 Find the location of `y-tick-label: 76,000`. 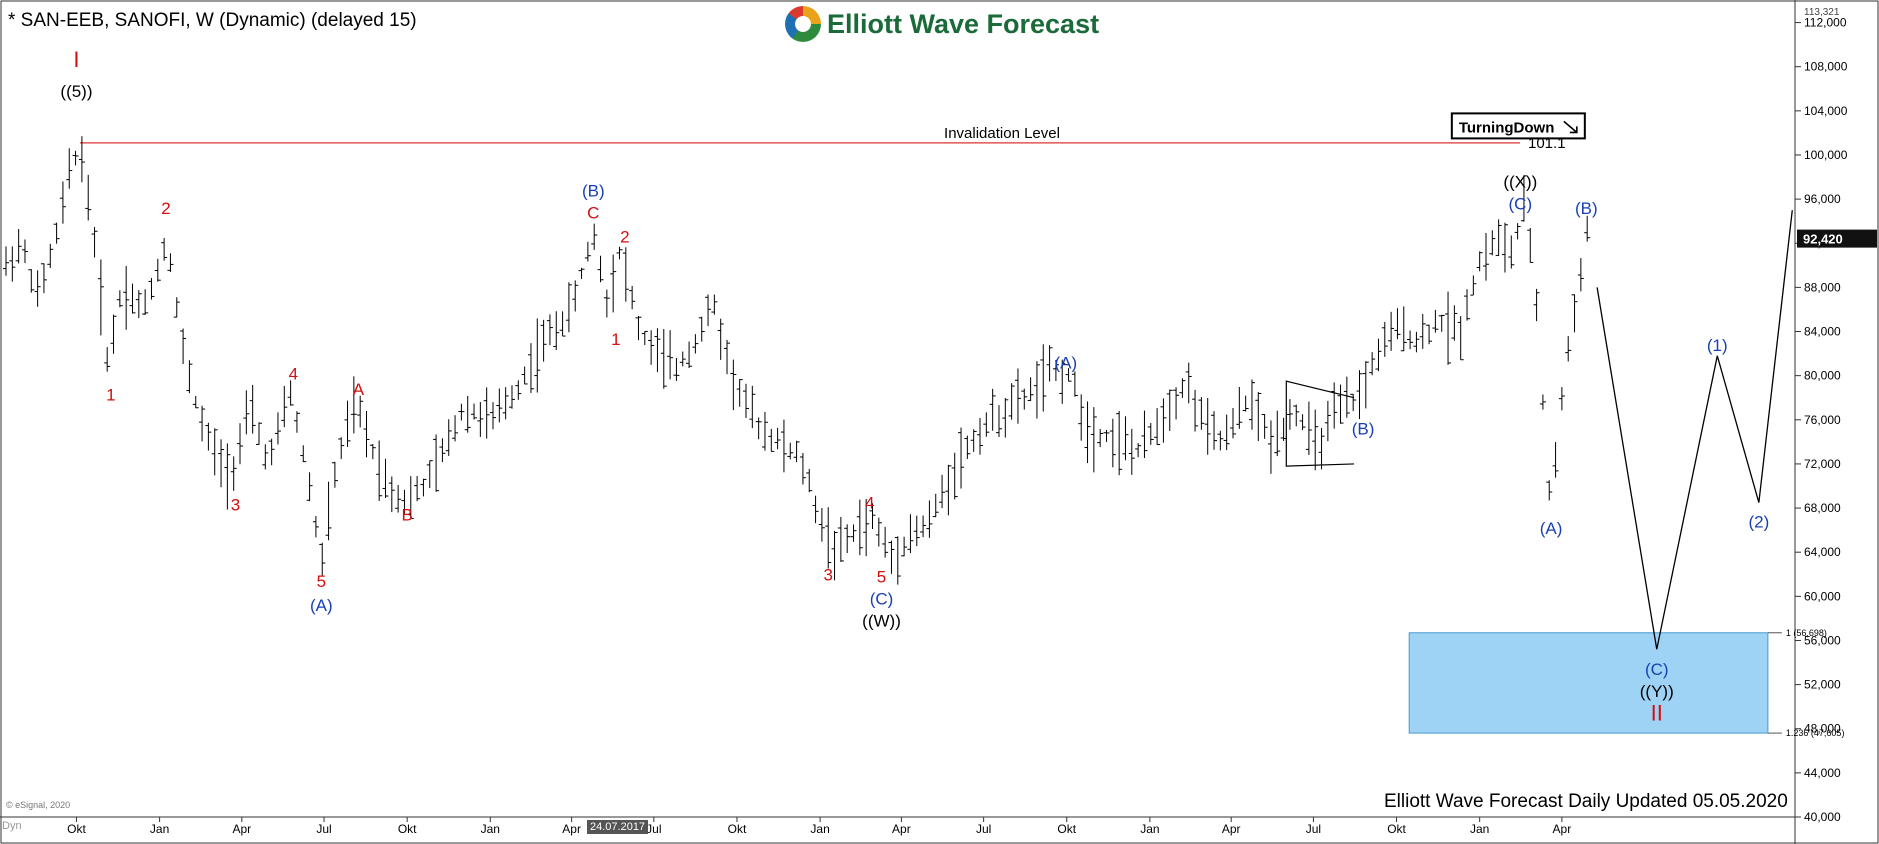

y-tick-label: 76,000 is located at coordinates (1822, 420).